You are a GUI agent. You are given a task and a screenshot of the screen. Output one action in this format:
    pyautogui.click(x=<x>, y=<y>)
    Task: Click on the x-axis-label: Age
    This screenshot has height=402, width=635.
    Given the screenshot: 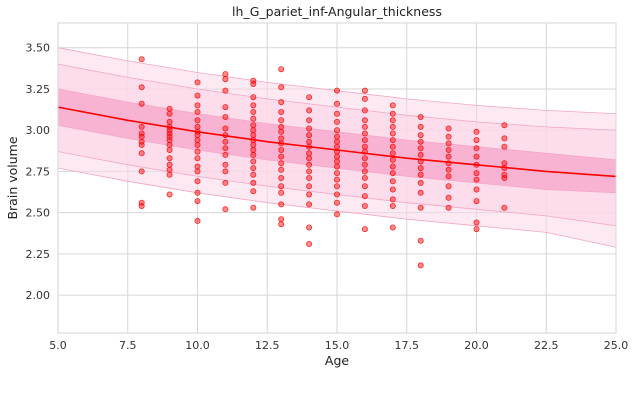 What is the action you would take?
    pyautogui.click(x=337, y=360)
    